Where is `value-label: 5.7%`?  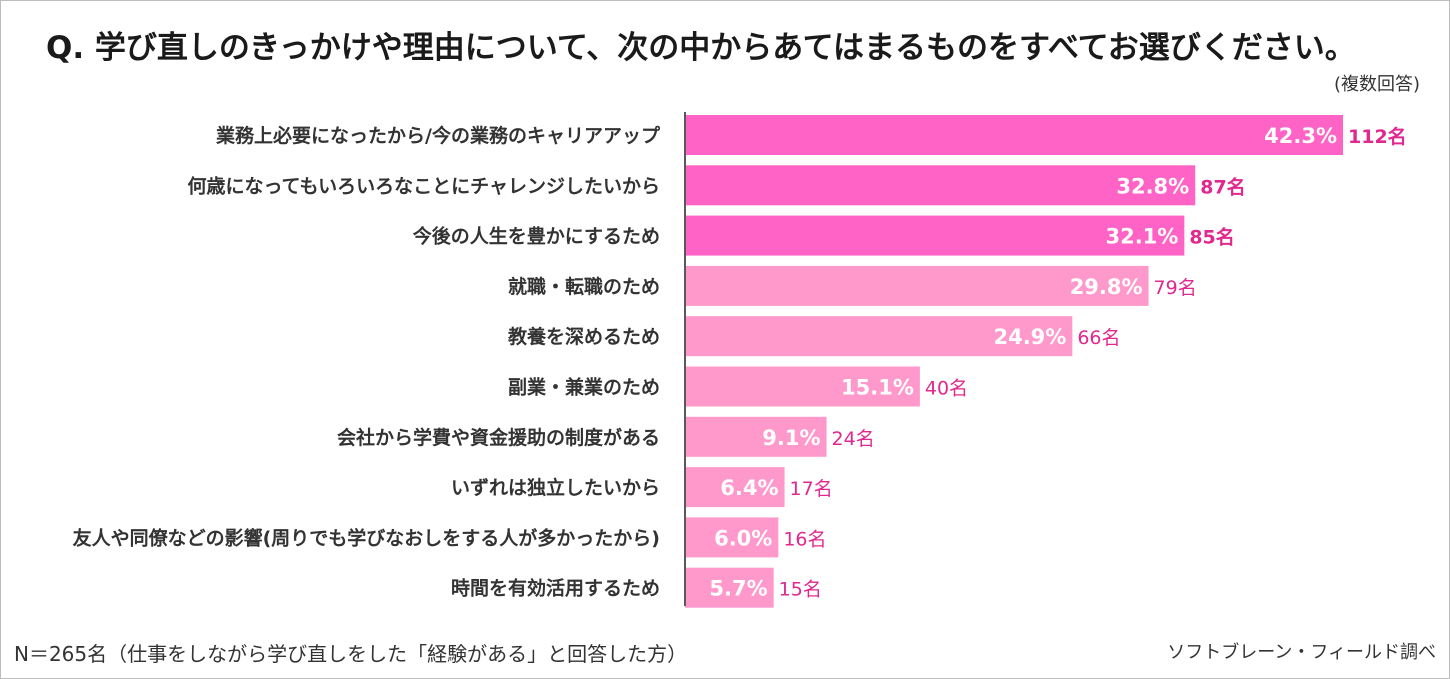
value-label: 5.7% is located at coordinates (738, 589).